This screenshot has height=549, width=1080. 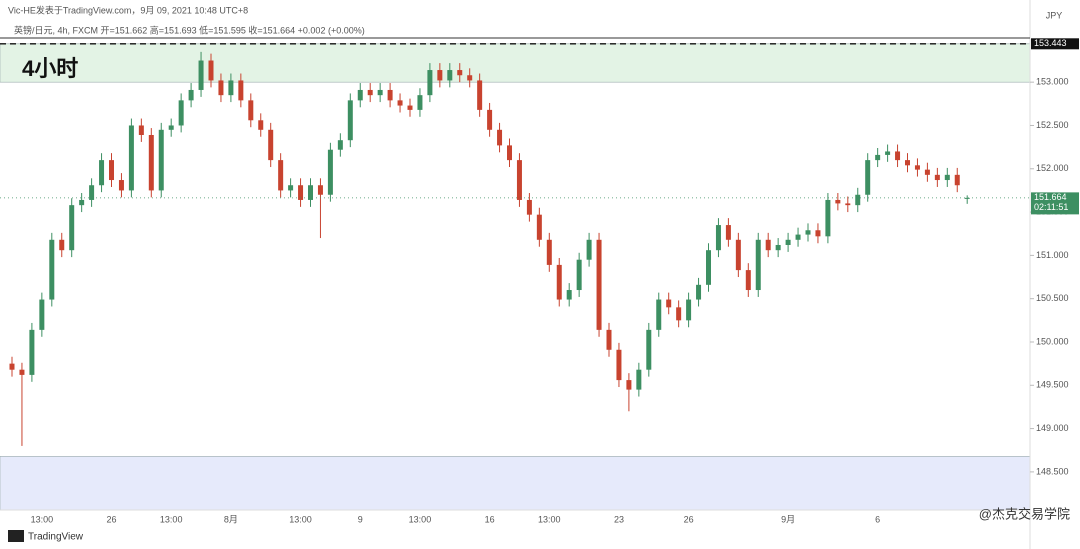 I want to click on y-tick-label: 152.500, so click(x=1052, y=125).